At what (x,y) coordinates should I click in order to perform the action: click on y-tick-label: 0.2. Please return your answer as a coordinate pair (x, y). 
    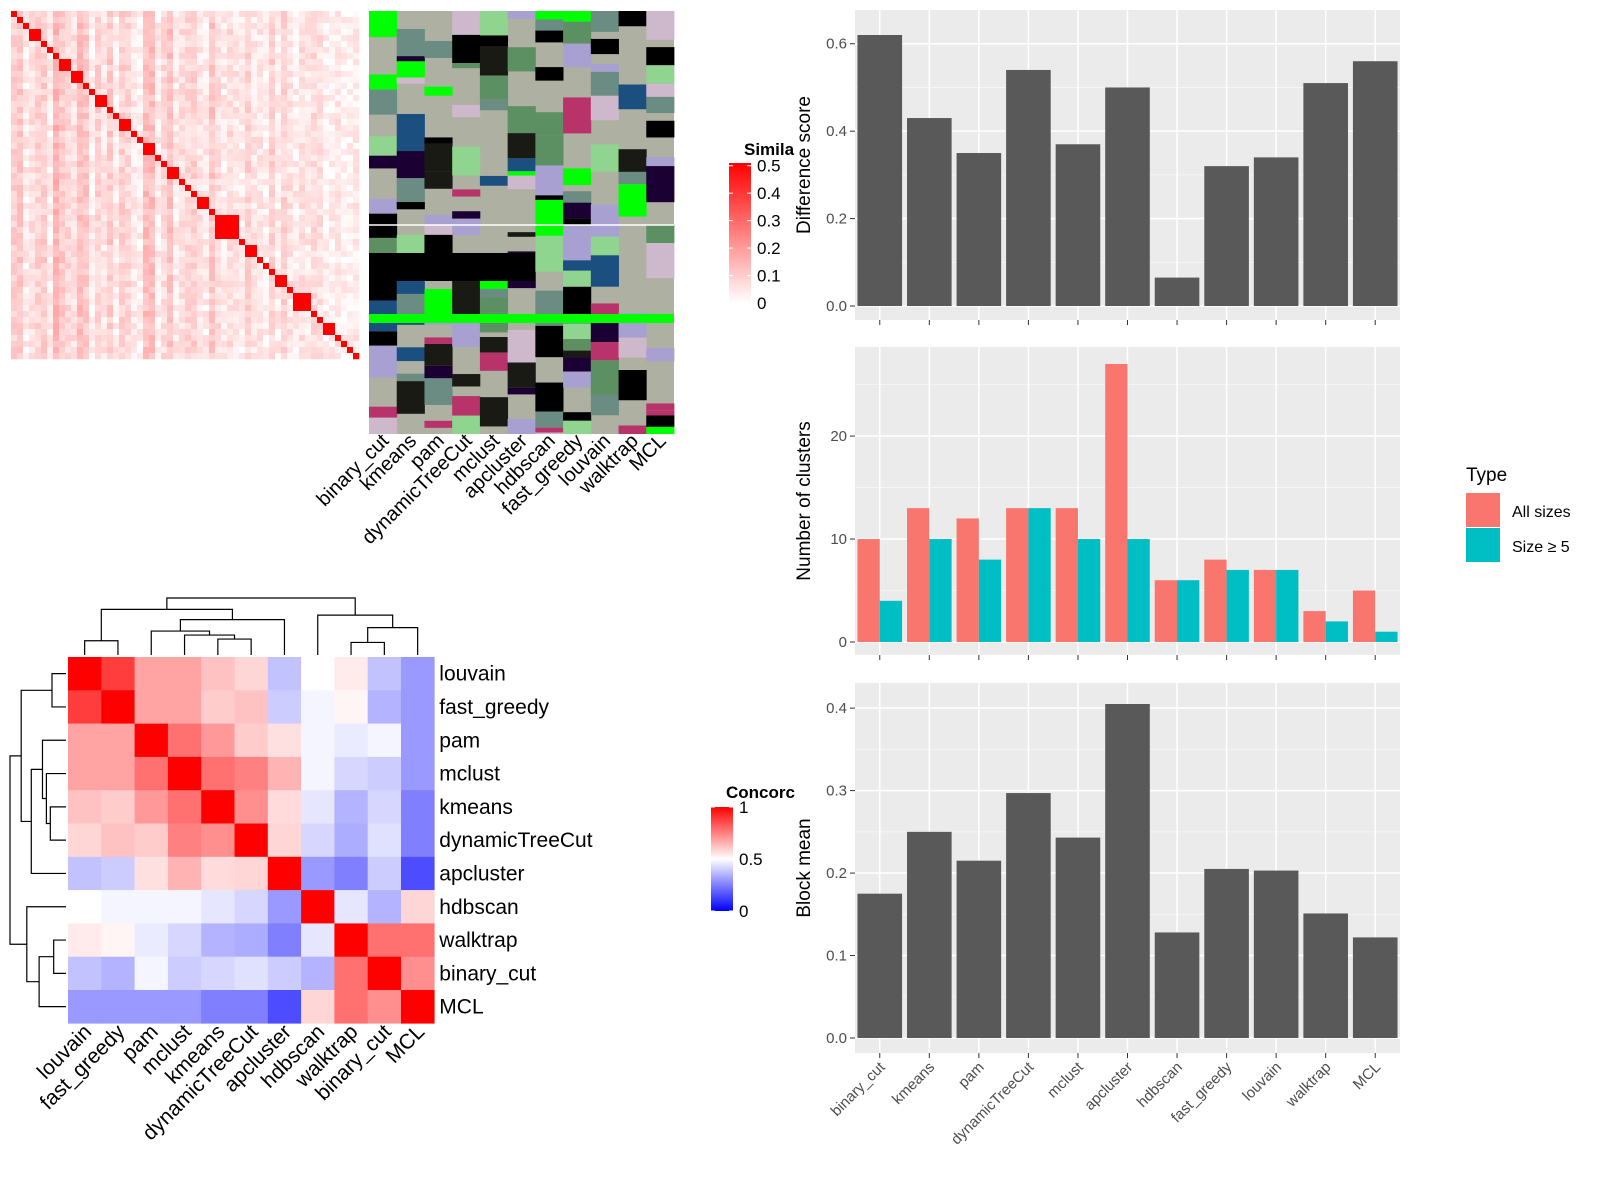
    Looking at the image, I should click on (836, 219).